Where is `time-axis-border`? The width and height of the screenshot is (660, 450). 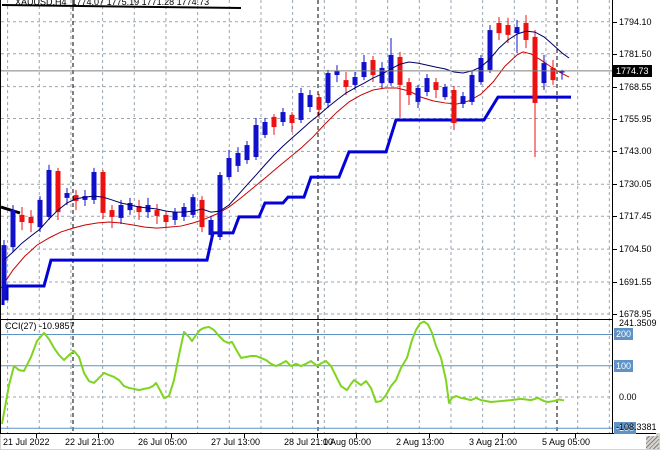 time-axis-border is located at coordinates (328, 433).